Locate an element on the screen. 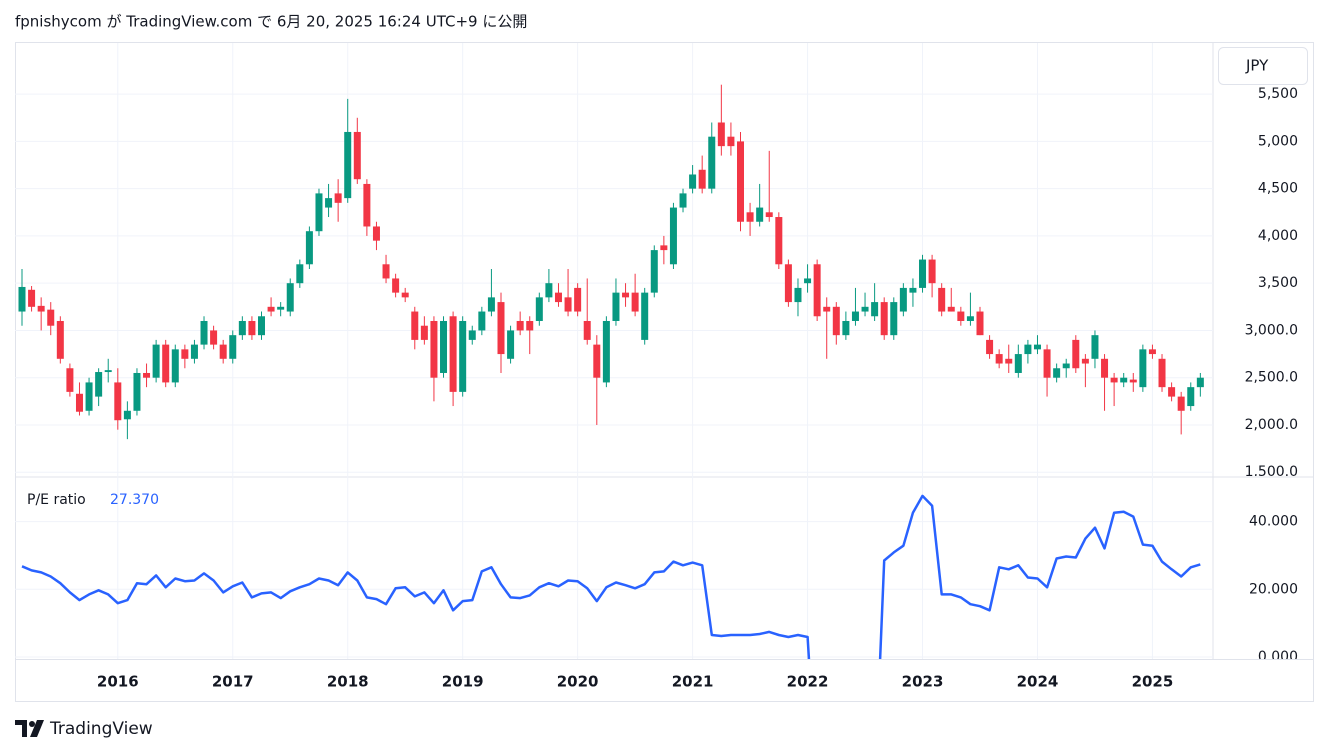 This screenshot has height=755, width=1329. currency-button is located at coordinates (1263, 66).